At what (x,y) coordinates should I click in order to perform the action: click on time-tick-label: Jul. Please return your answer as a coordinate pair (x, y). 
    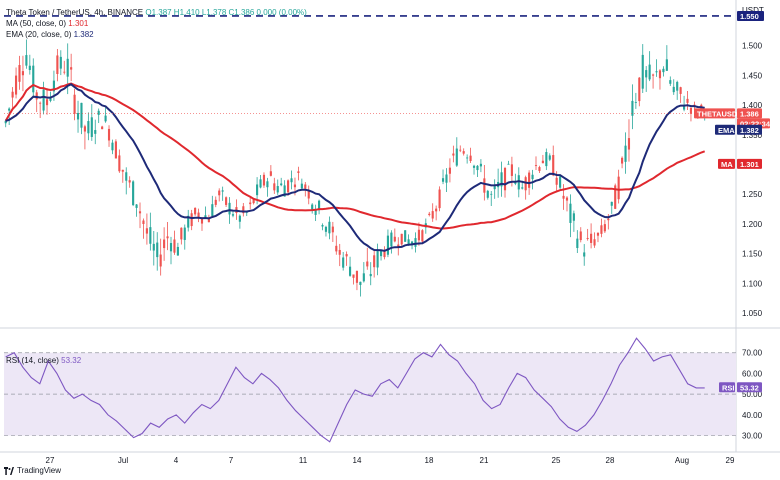
    Looking at the image, I should click on (123, 460).